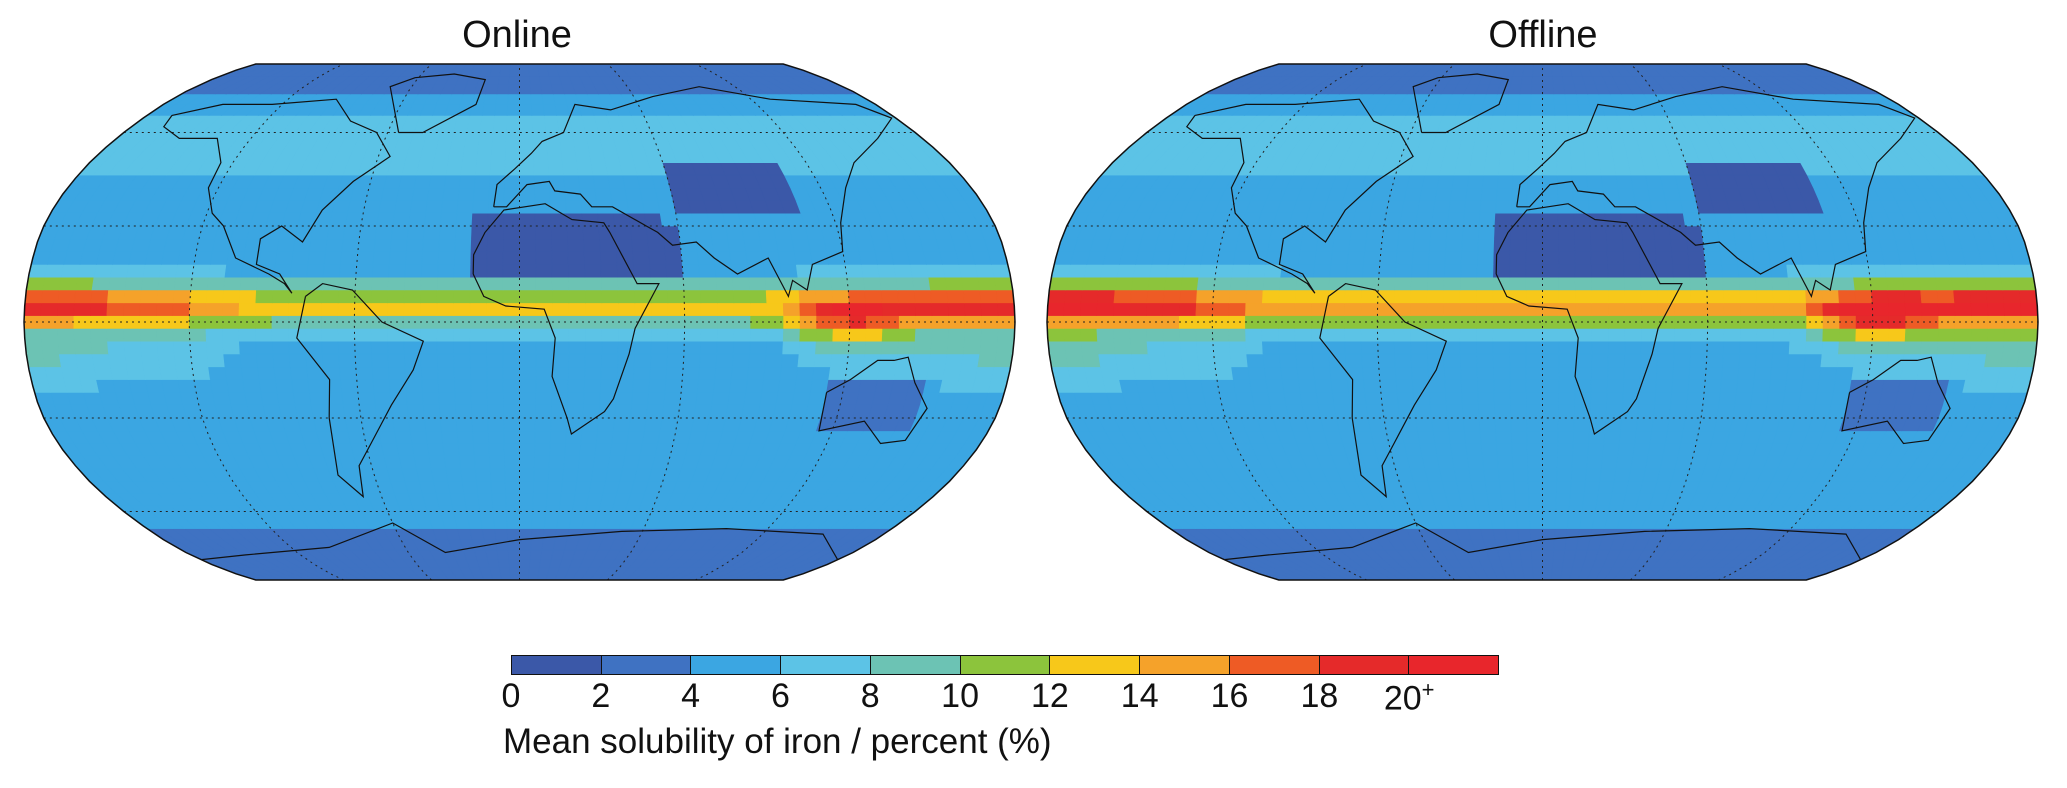  What do you see at coordinates (777, 741) in the screenshot?
I see `colorbar-label: Mean solubility of iron / percent (%)` at bounding box center [777, 741].